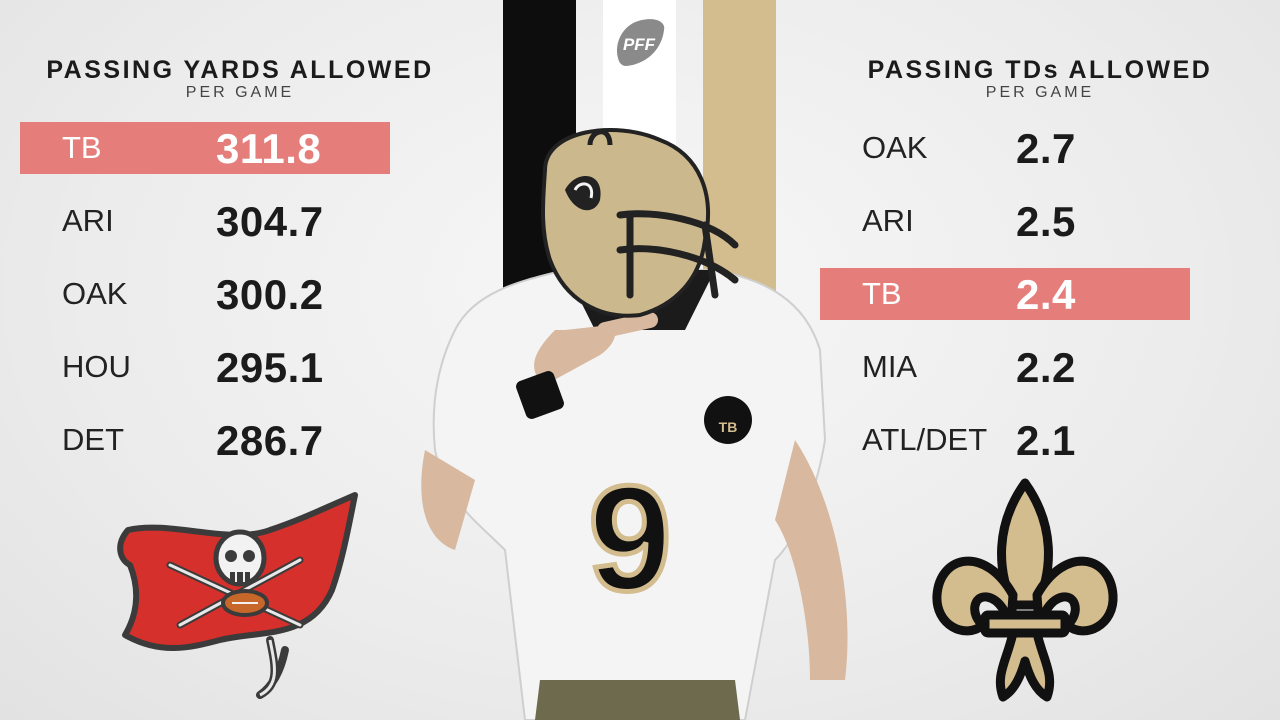 This screenshot has width=1280, height=720. Describe the element at coordinates (1025, 590) in the screenshot. I see `fleur-de-lis-icon` at that location.